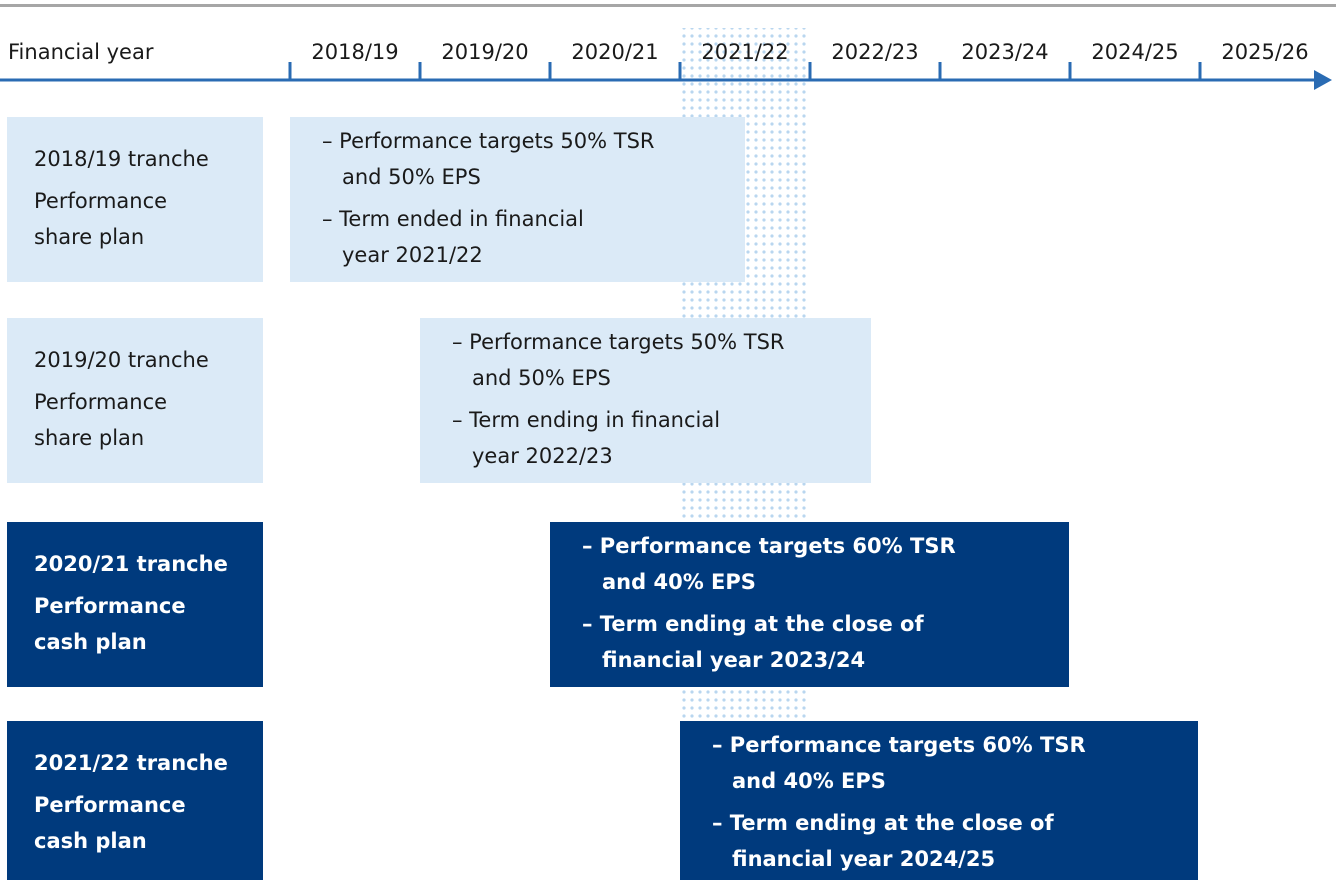 The width and height of the screenshot is (1336, 880). Describe the element at coordinates (121, 360) in the screenshot. I see `tranche-title: 2019/20 tranche` at that location.